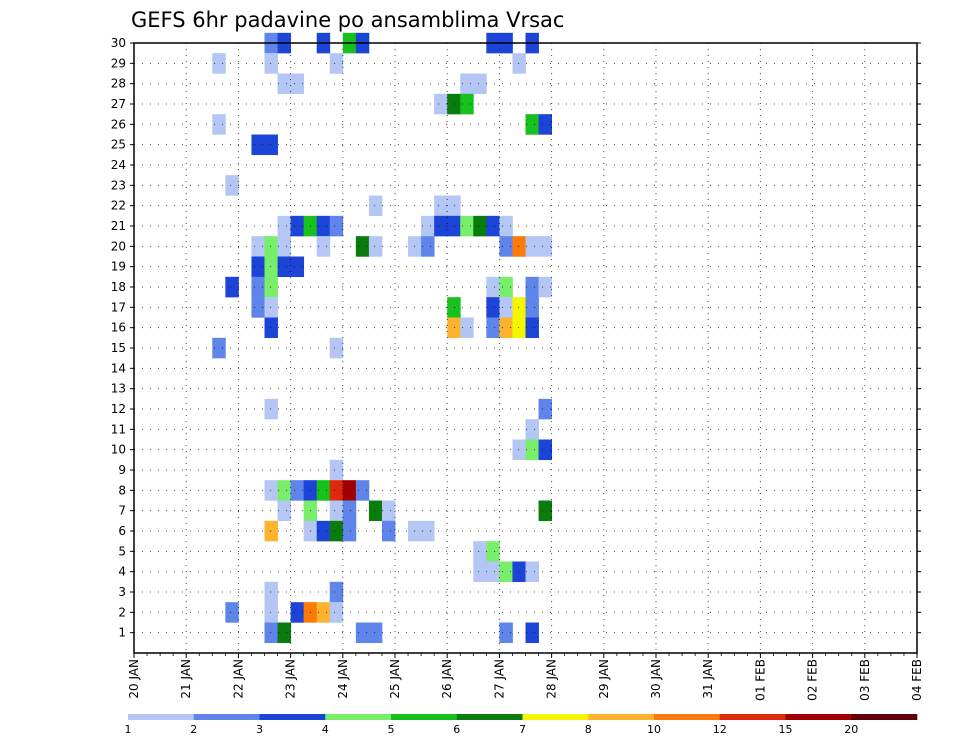  I want to click on x-tick-label: 21 JAN, so click(186, 679).